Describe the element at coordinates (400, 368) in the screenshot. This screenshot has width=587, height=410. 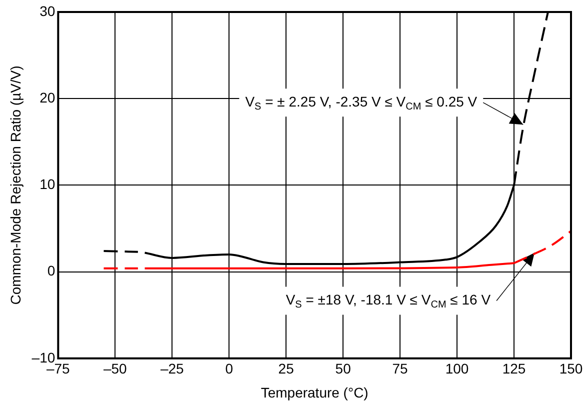
I see `x-tick-label: 75` at that location.